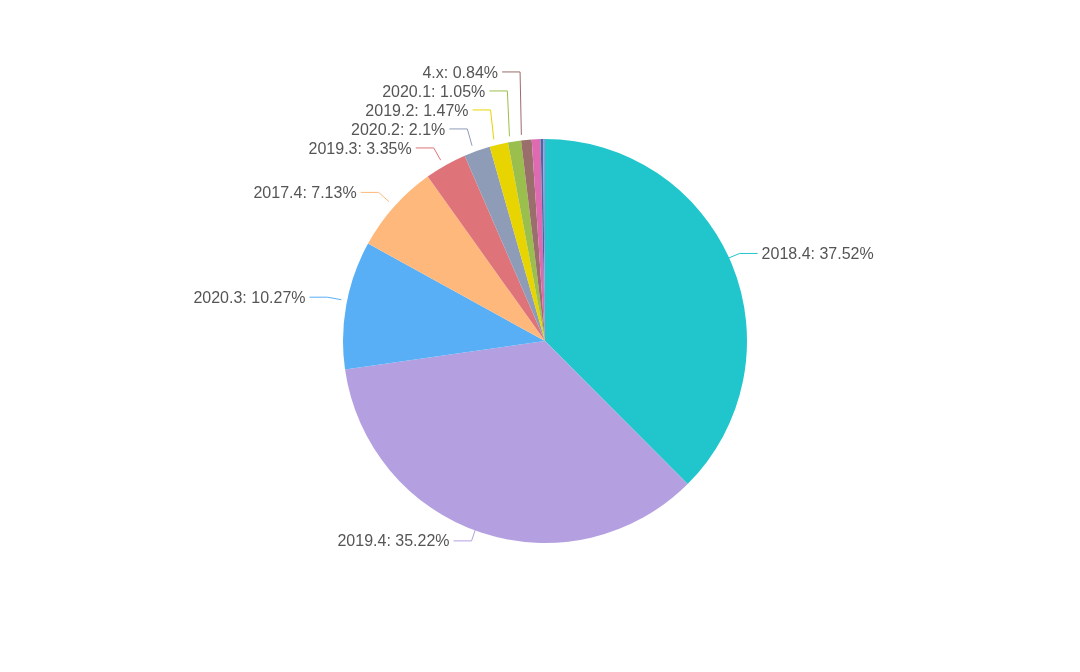  What do you see at coordinates (817, 254) in the screenshot?
I see `slice-label: 2018.4: 37.52%` at bounding box center [817, 254].